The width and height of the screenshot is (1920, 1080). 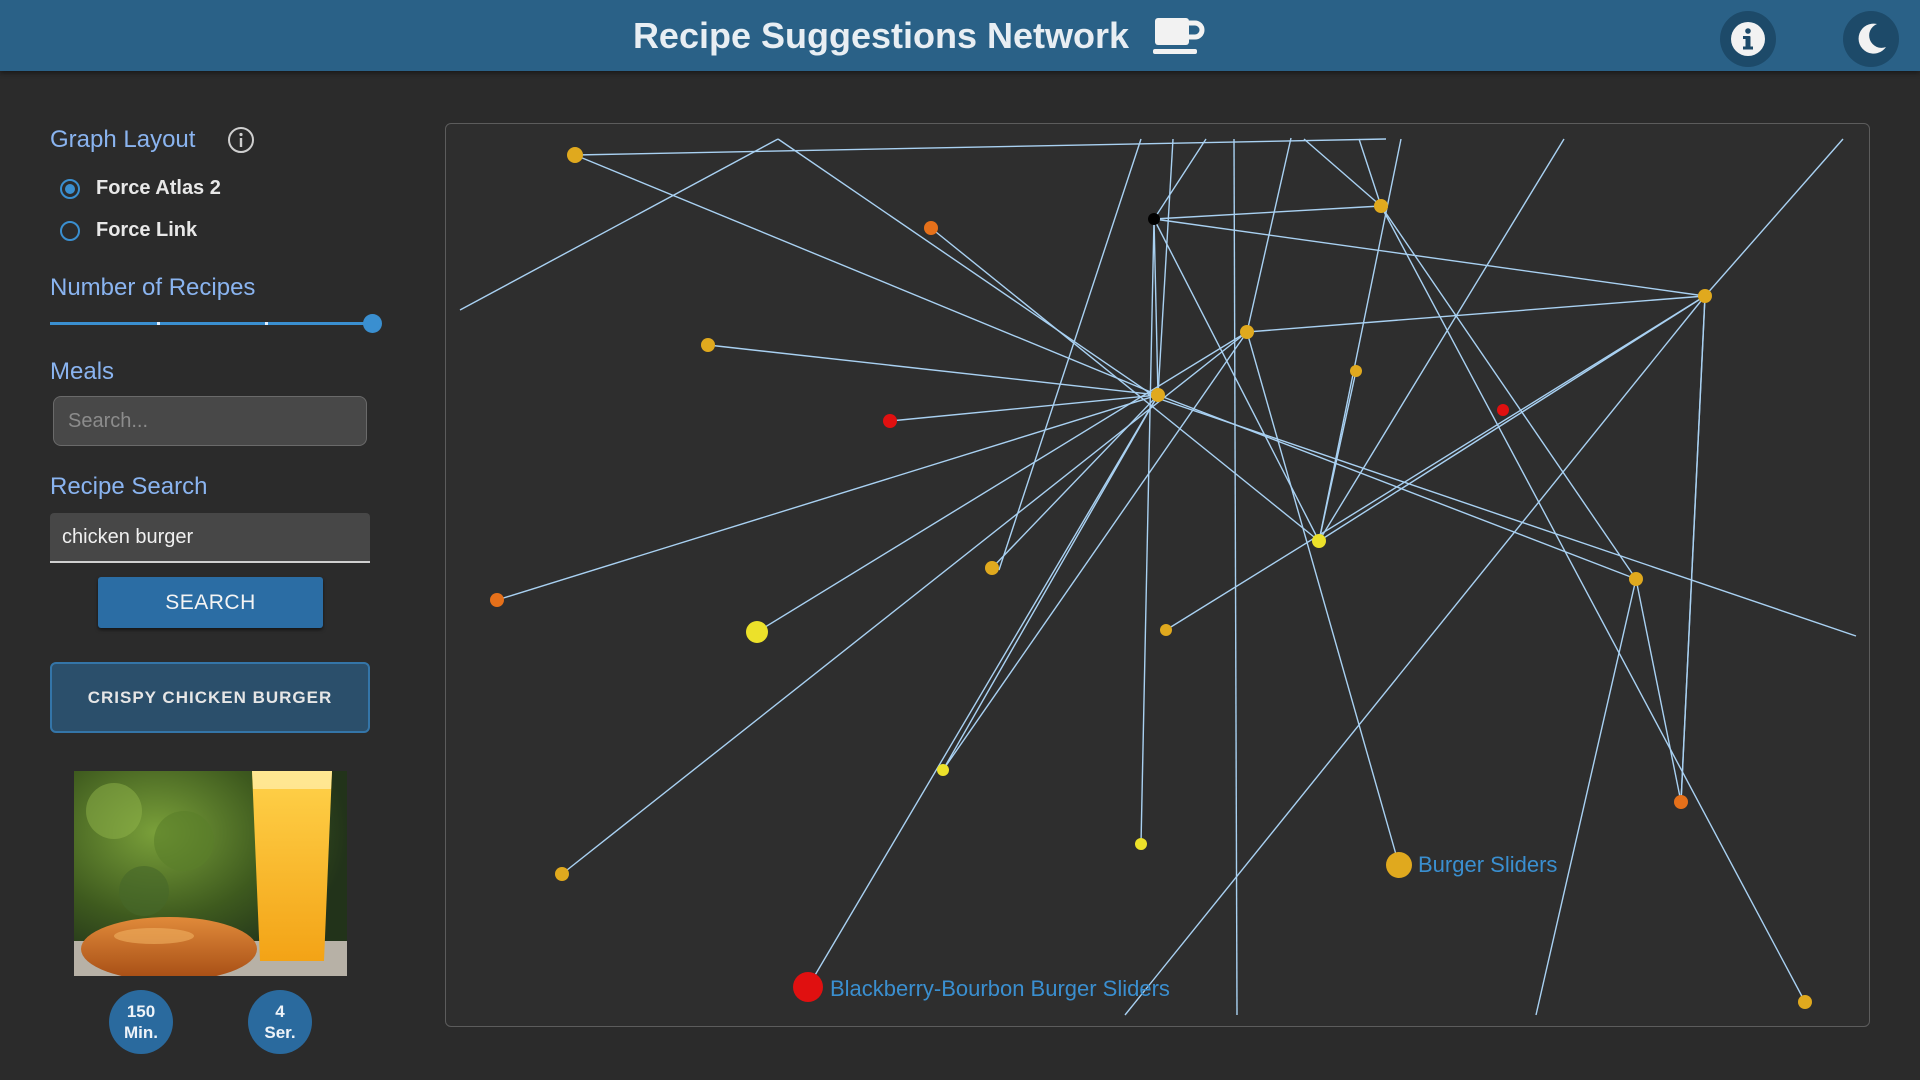 What do you see at coordinates (210, 602) in the screenshot?
I see `search-button: SEARCH` at bounding box center [210, 602].